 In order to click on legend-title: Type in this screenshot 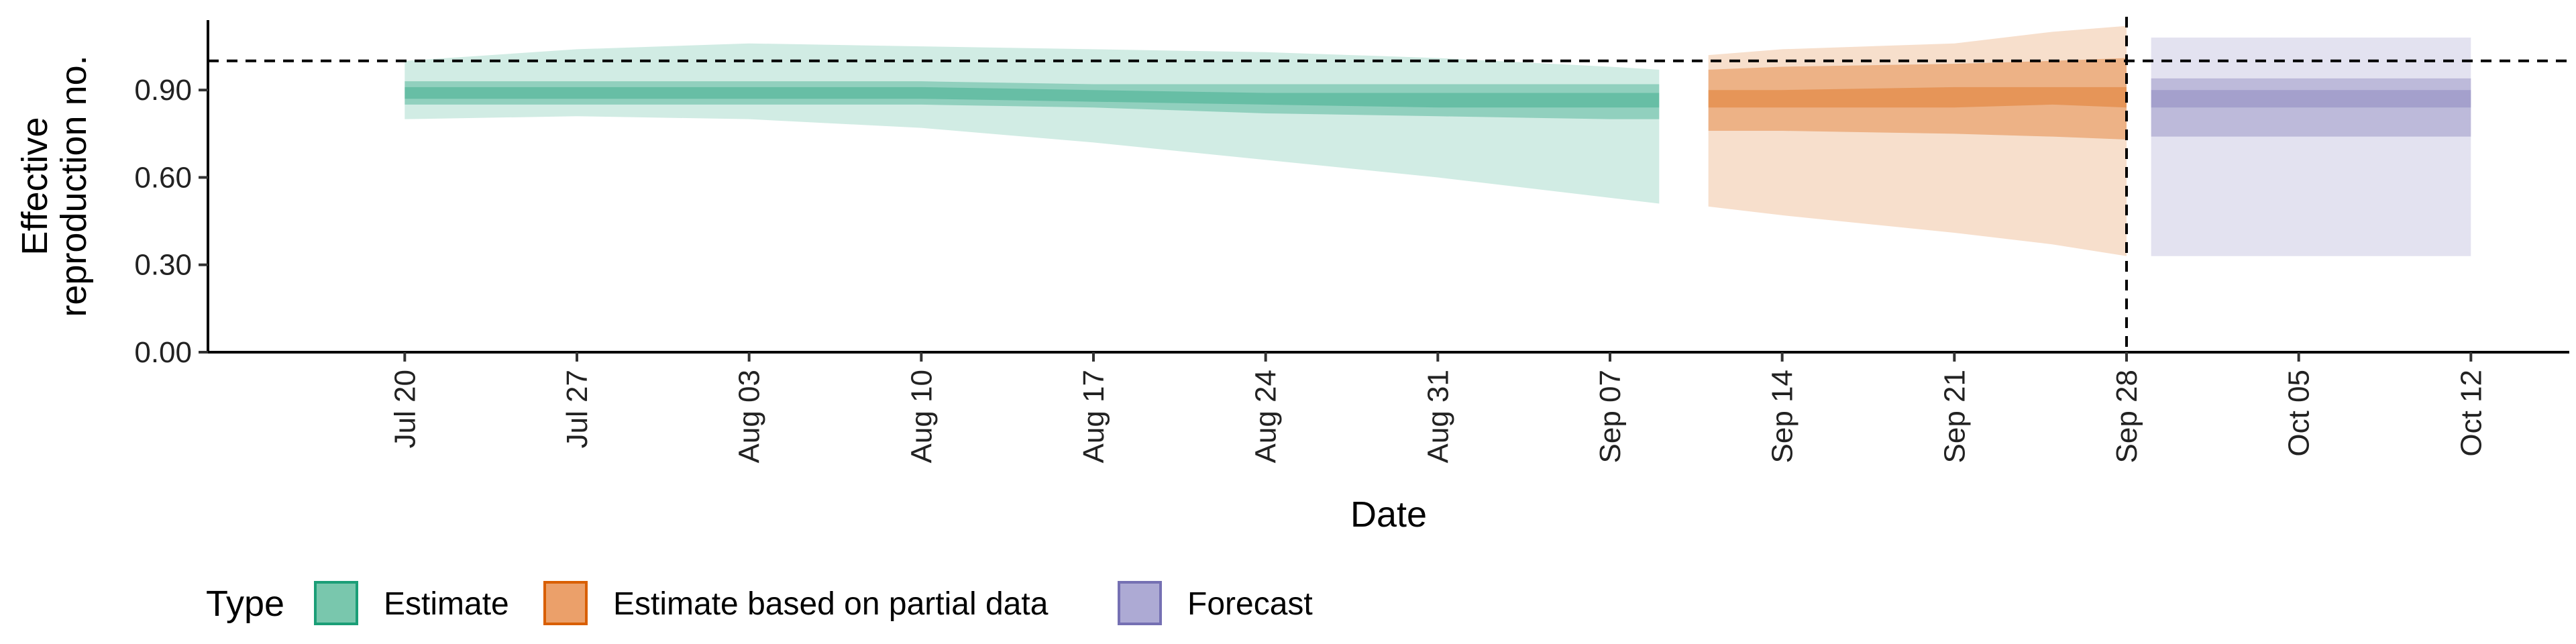, I will do `click(245, 604)`.